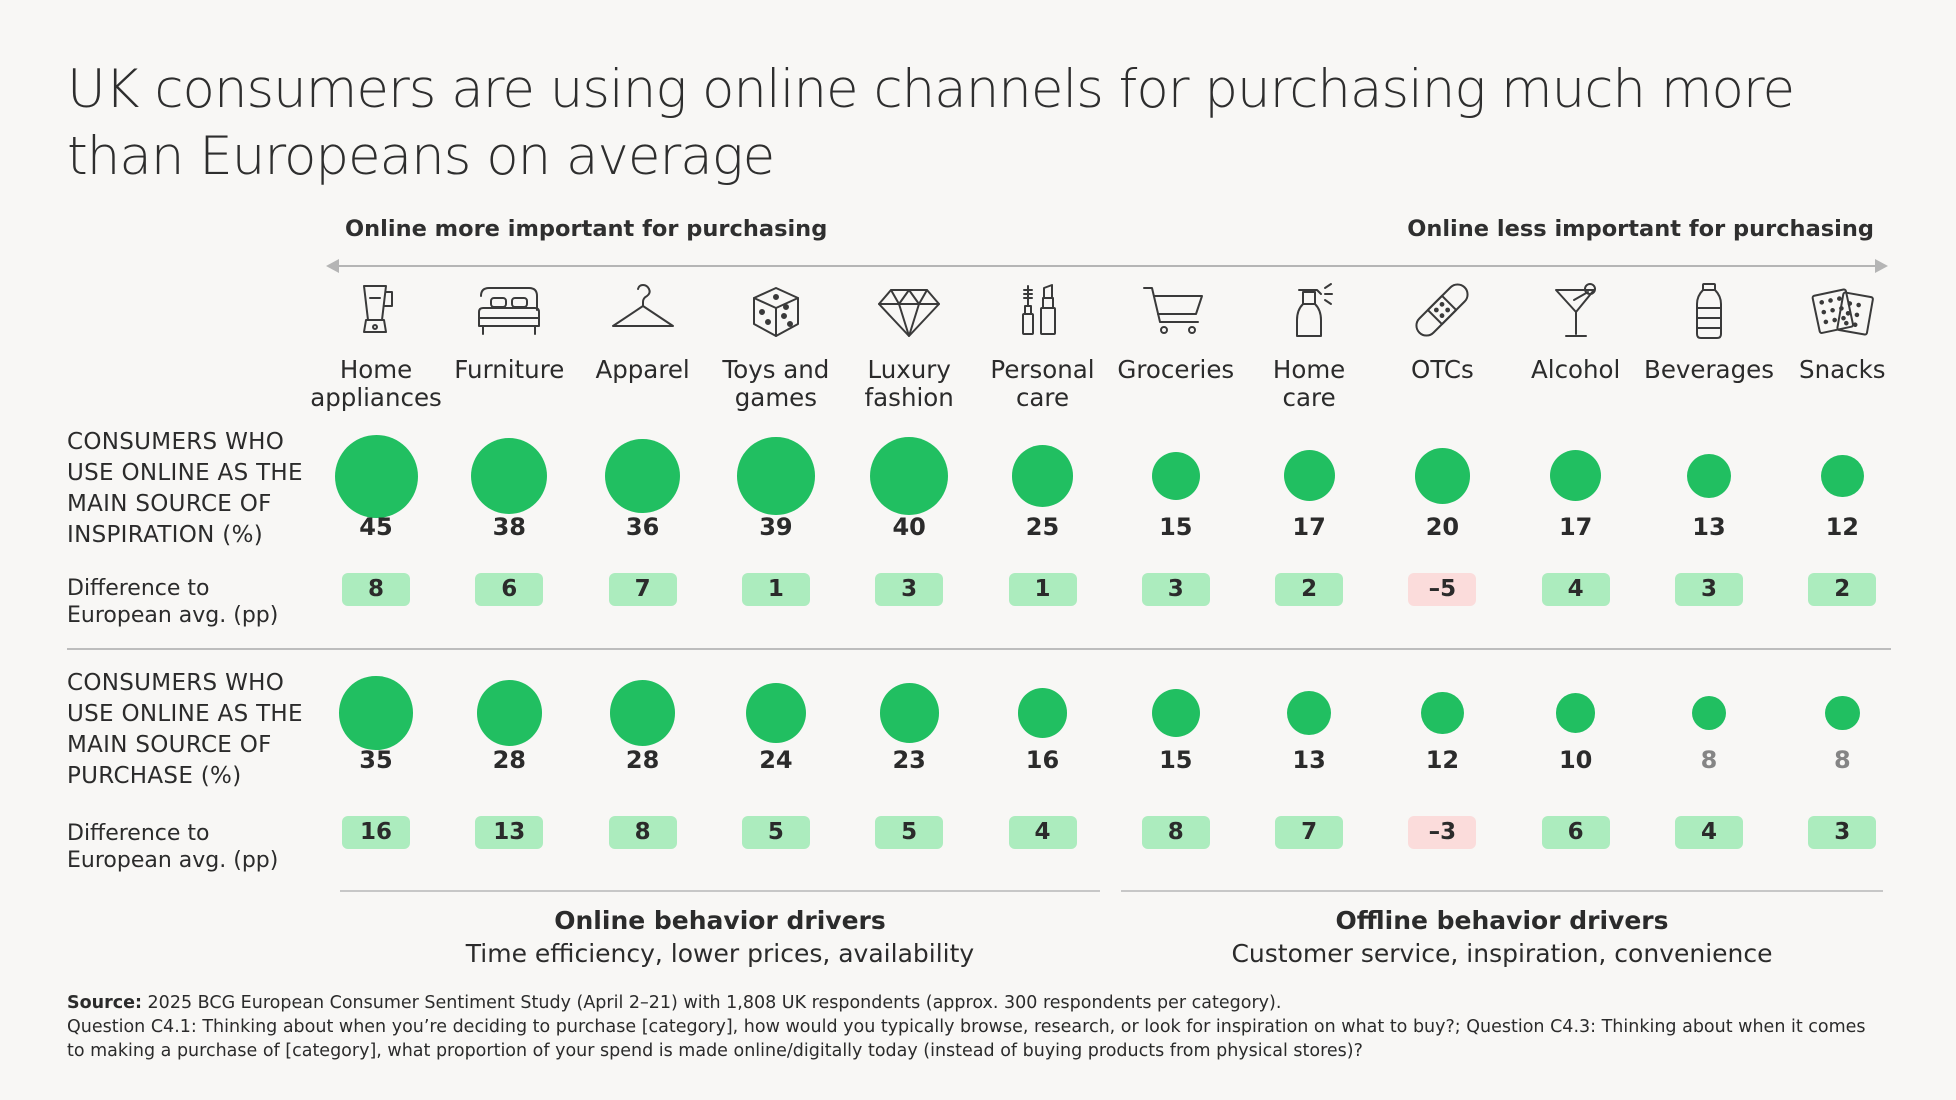  Describe the element at coordinates (720, 891) in the screenshot. I see `online-drivers-rule` at that location.